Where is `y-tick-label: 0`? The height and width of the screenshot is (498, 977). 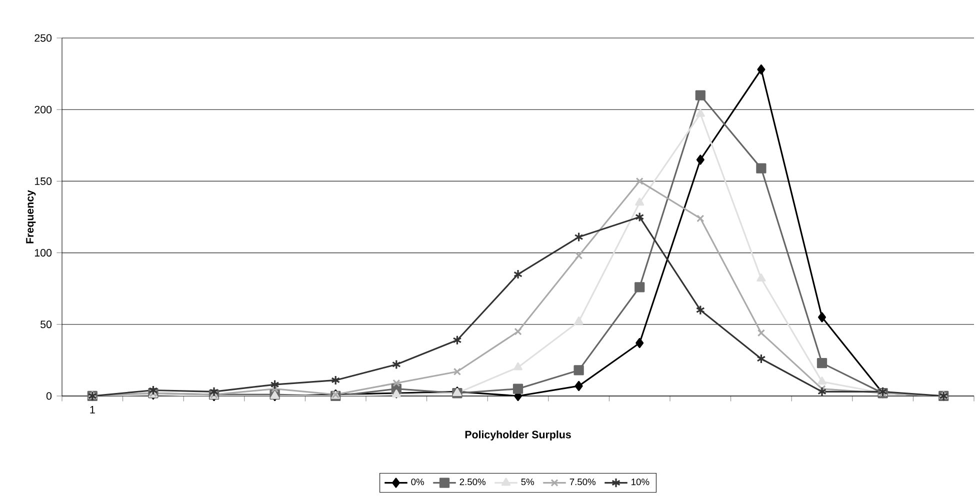 y-tick-label: 0 is located at coordinates (49, 396).